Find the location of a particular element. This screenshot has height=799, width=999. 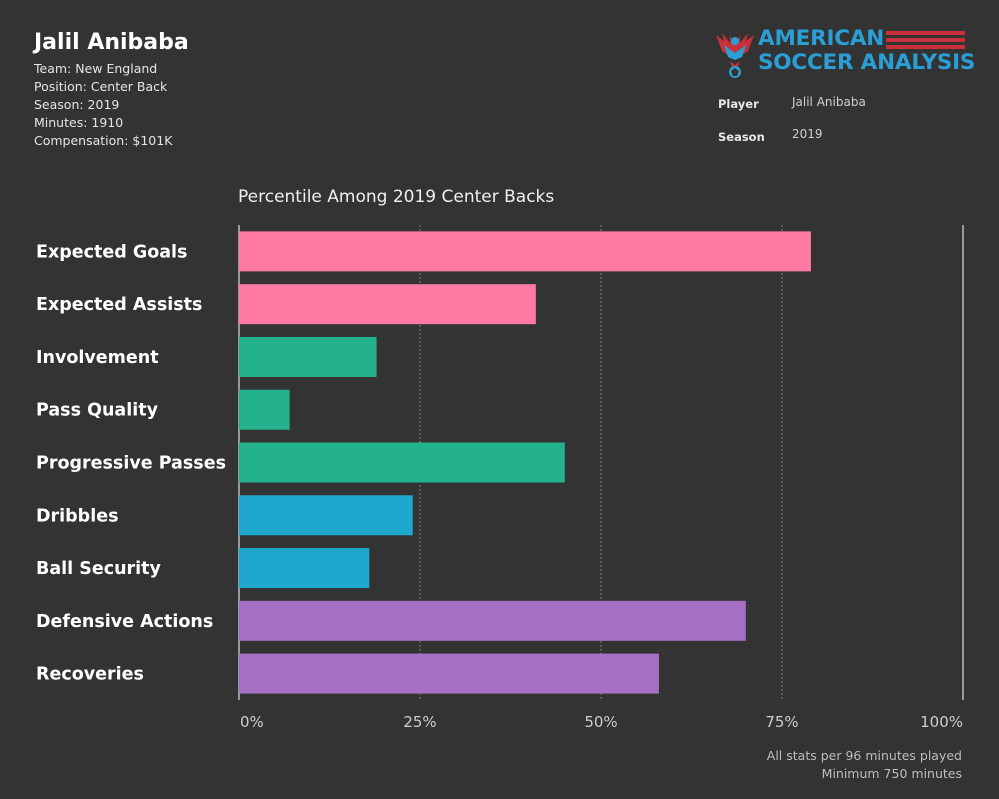

minutes-info: Minutes: 1910 is located at coordinates (79, 122).